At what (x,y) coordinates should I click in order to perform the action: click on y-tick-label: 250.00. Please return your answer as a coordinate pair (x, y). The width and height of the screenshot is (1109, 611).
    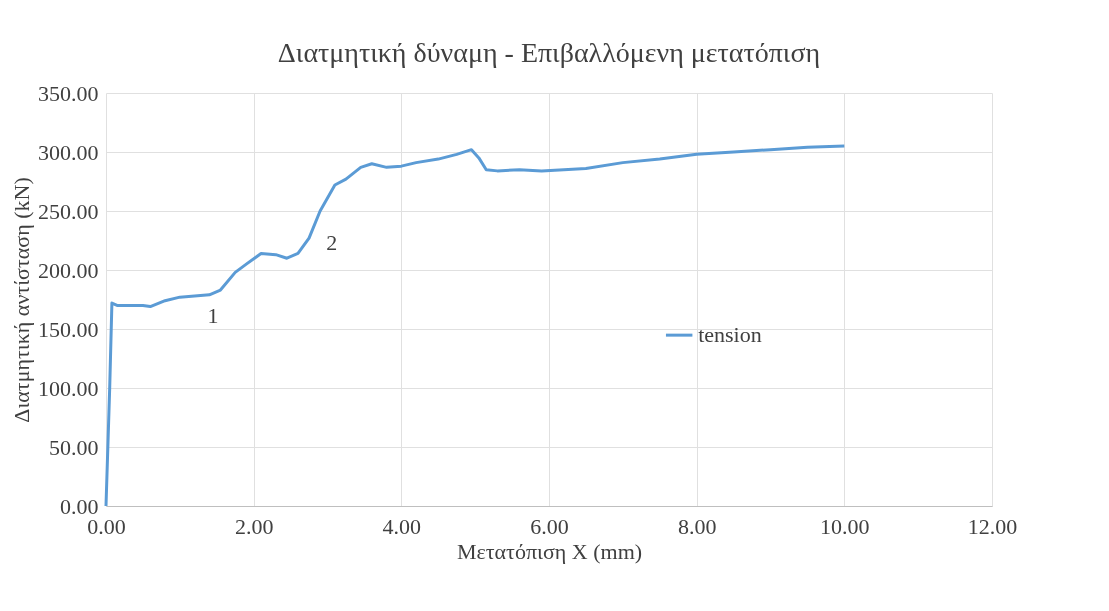
    Looking at the image, I should click on (68, 211).